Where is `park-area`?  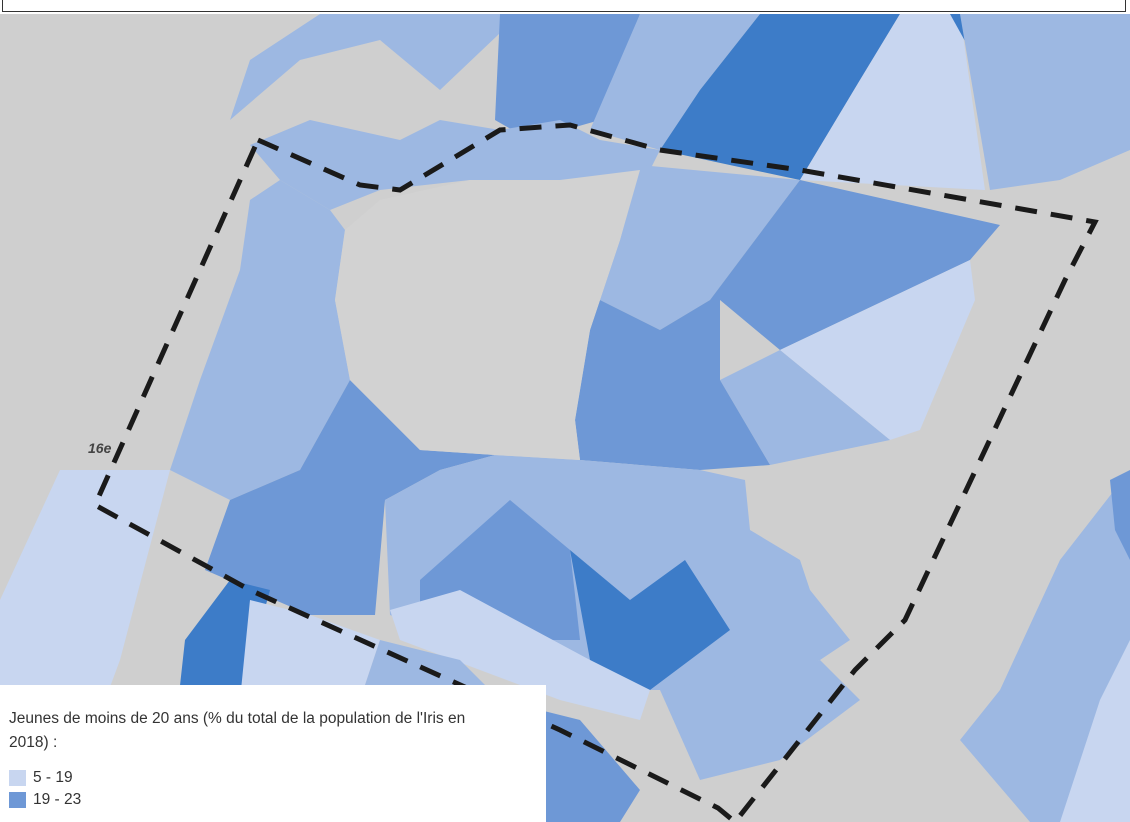
park-area is located at coordinates (487, 315).